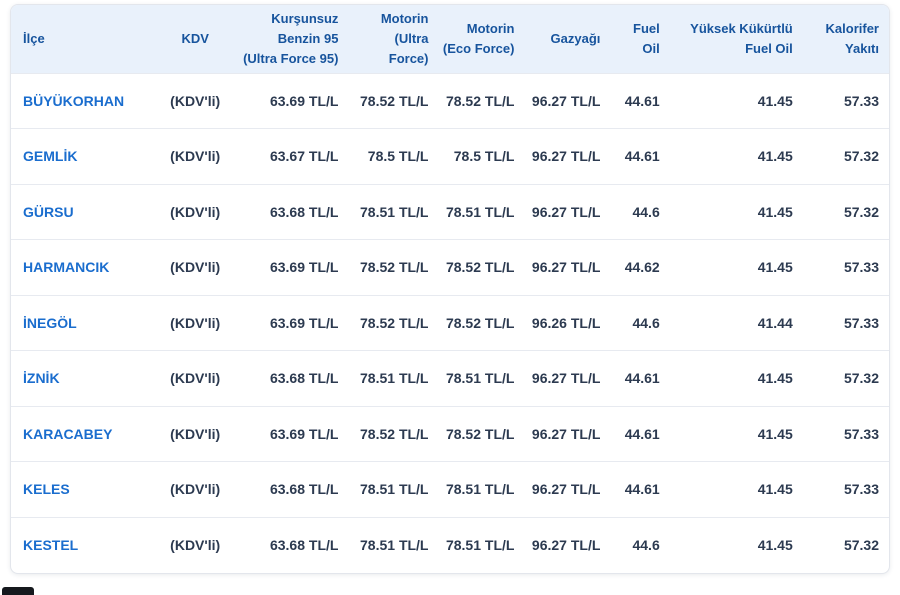  What do you see at coordinates (287, 156) in the screenshot?
I see `cell-benzin: 63.67 TL/L` at bounding box center [287, 156].